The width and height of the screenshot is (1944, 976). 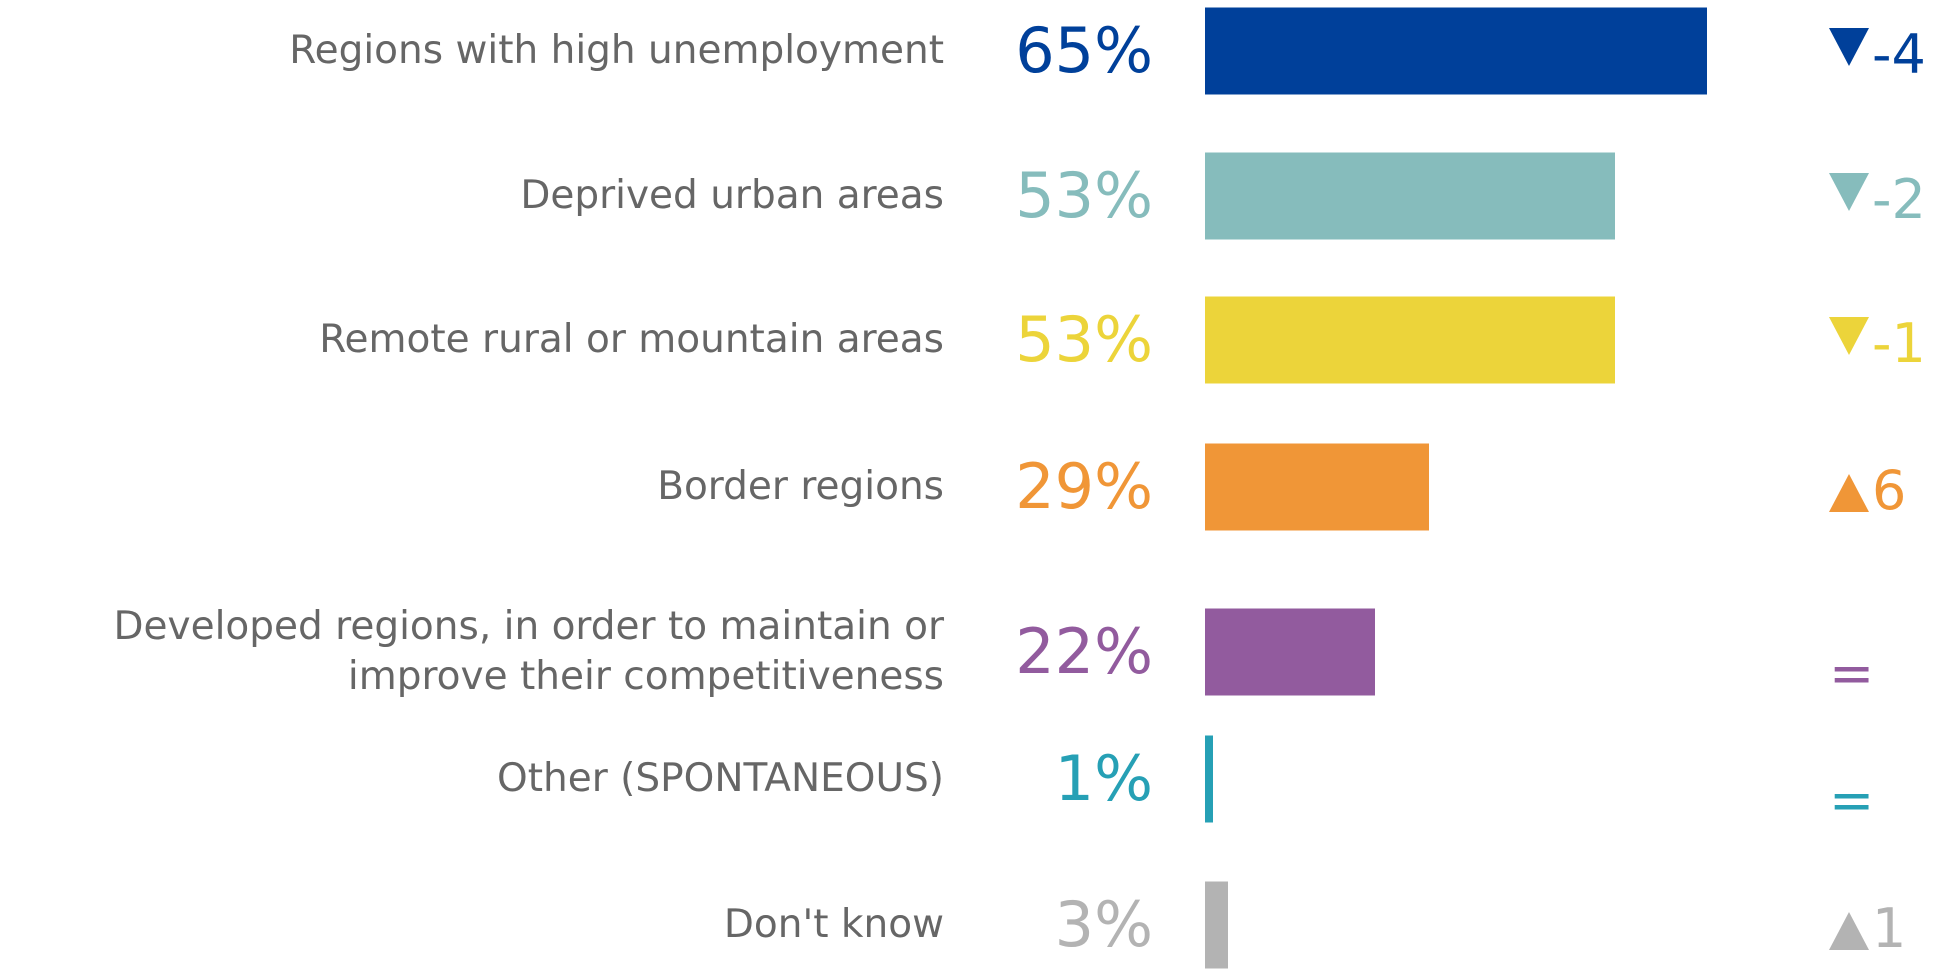 I want to click on change-label: 1, so click(x=1889, y=928).